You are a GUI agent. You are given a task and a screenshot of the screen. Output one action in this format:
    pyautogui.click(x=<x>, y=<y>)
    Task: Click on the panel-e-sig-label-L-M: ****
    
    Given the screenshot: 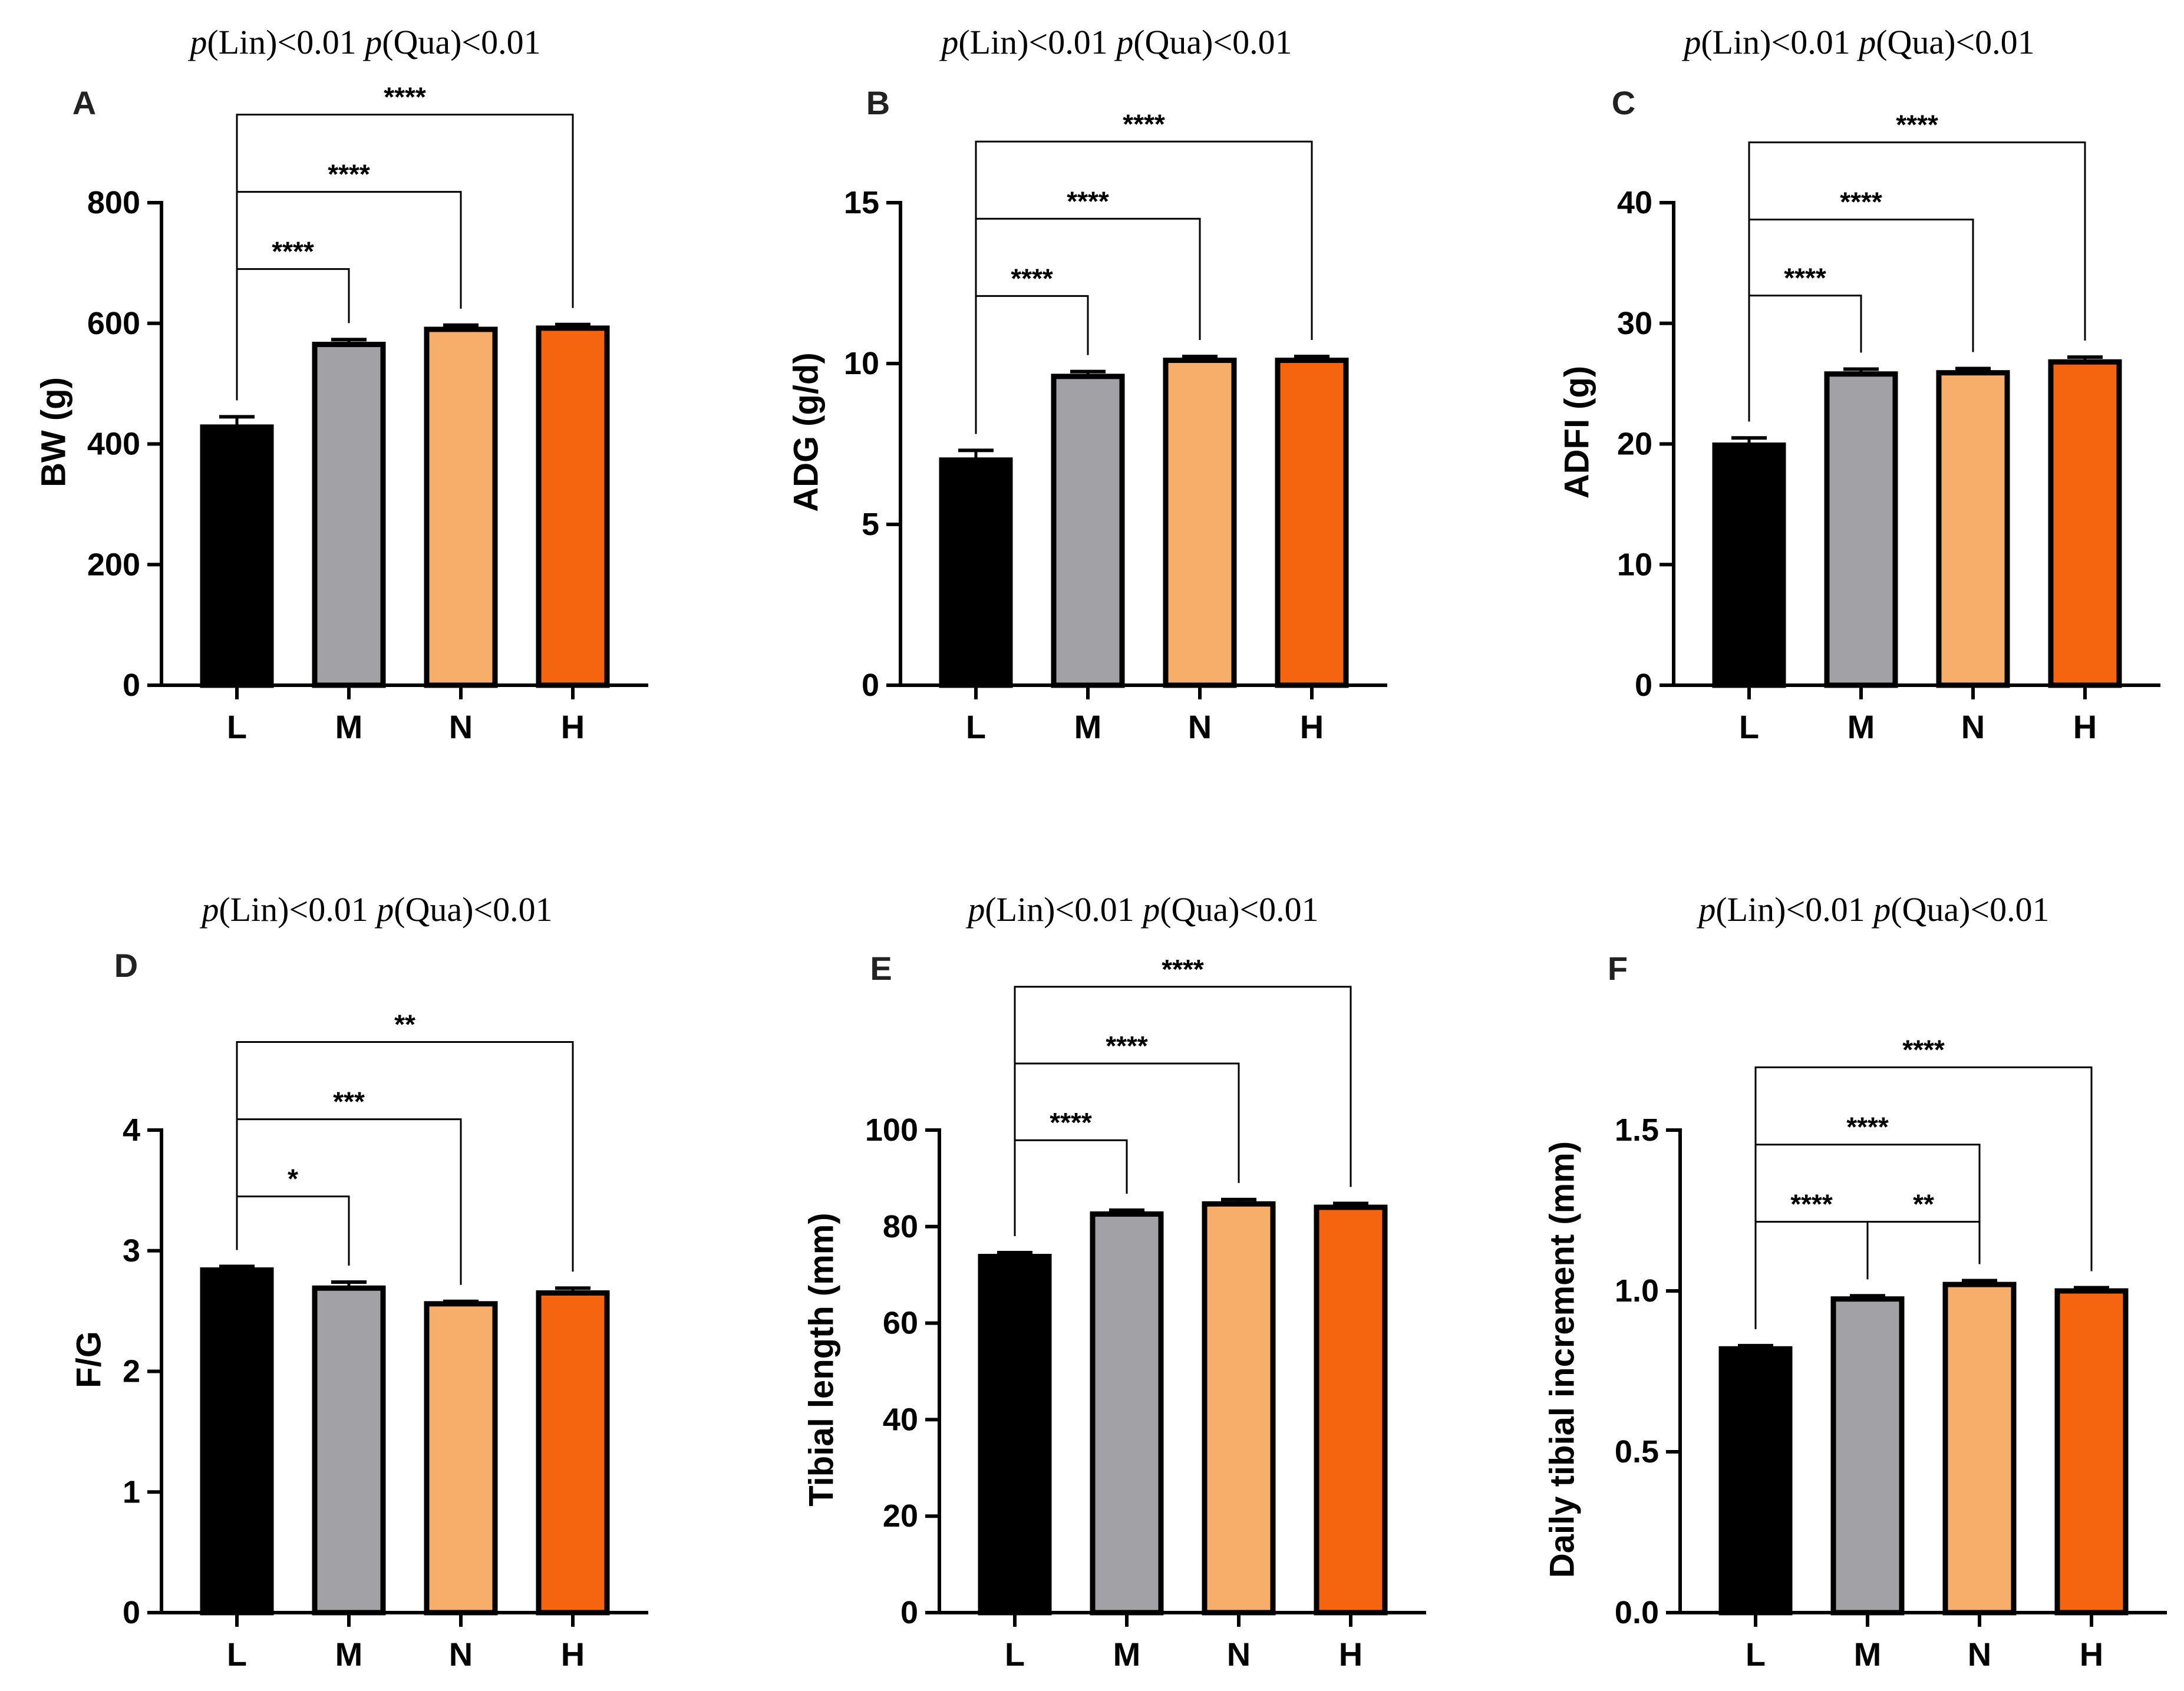 What is the action you would take?
    pyautogui.click(x=1071, y=1122)
    